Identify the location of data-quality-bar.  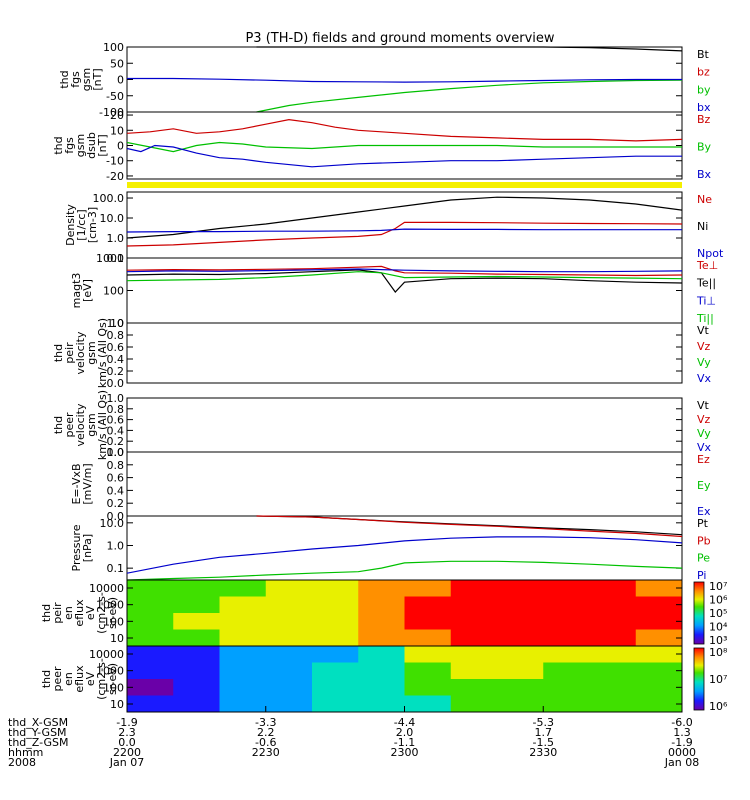
(404, 185).